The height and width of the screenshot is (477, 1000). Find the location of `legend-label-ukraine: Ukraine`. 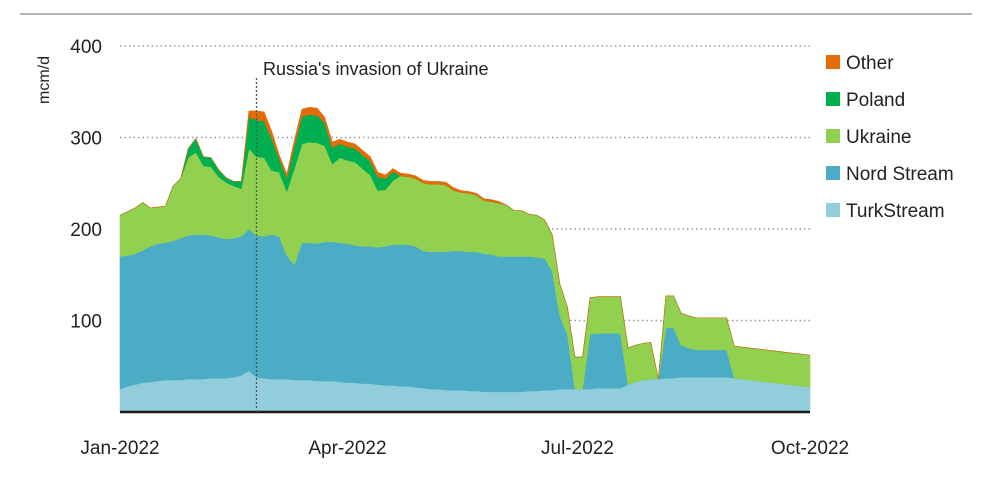

legend-label-ukraine: Ukraine is located at coordinates (878, 137).